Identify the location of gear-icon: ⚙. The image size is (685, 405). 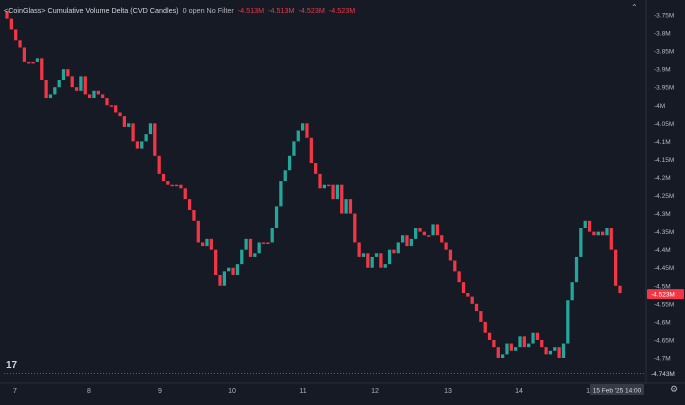
(674, 389).